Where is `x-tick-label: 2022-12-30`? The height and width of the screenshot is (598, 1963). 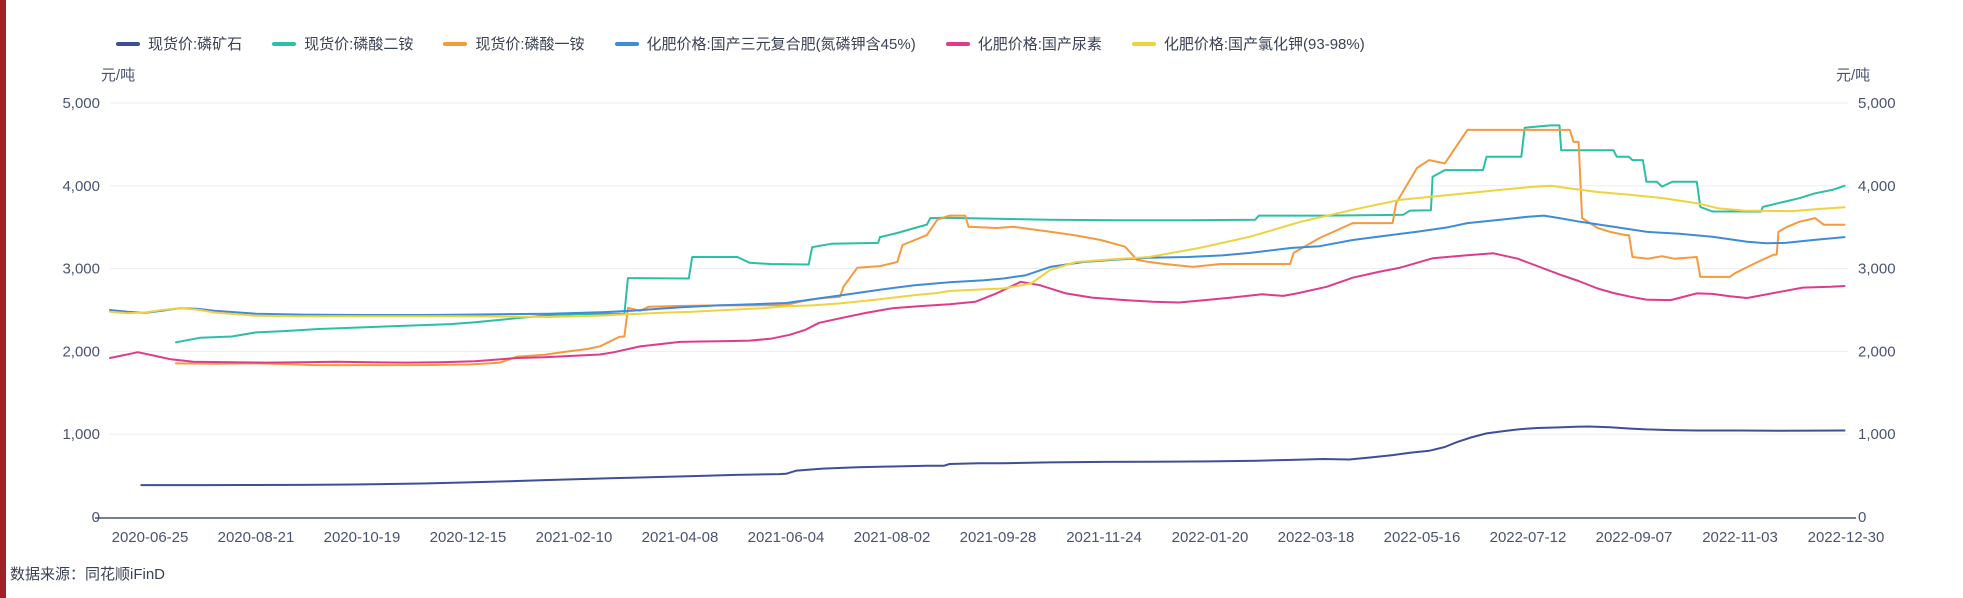 x-tick-label: 2022-12-30 is located at coordinates (1846, 537).